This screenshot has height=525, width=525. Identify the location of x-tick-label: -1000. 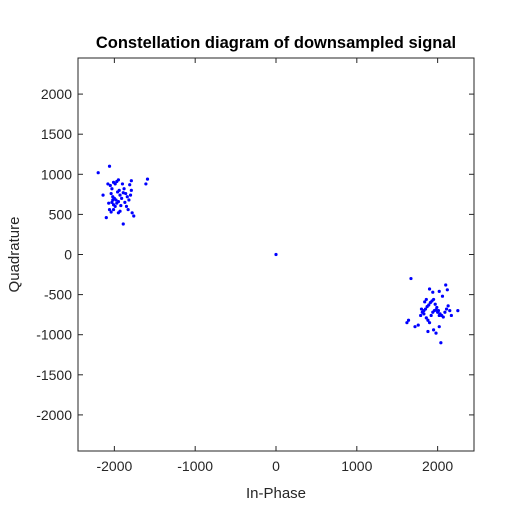
(195, 466).